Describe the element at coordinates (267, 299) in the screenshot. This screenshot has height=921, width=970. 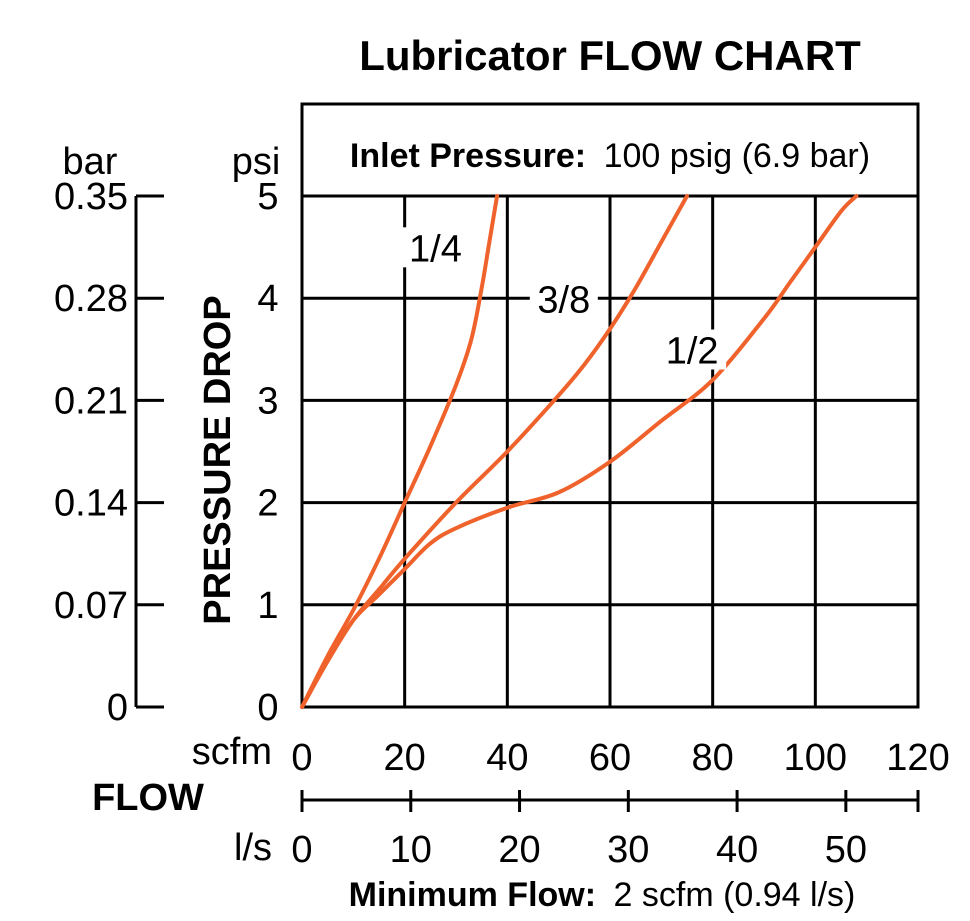
I see `psi-tick-label: 4` at that location.